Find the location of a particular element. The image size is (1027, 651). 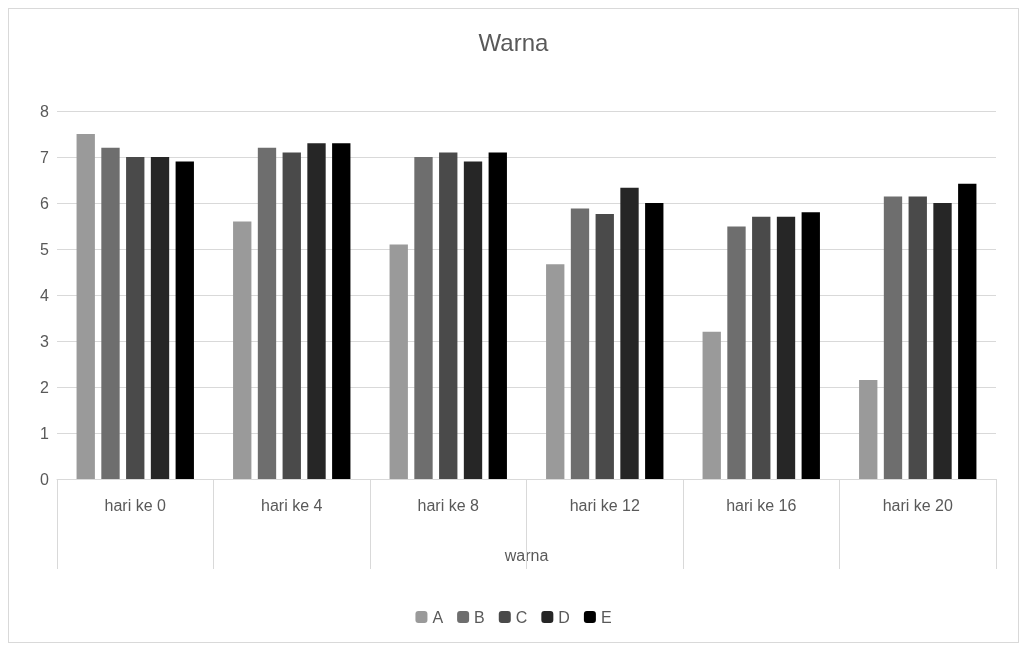

legend-label: A is located at coordinates (438, 617).